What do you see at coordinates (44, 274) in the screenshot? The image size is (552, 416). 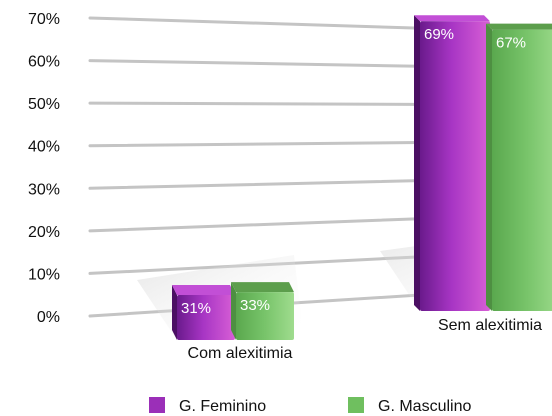 I see `y-tick-label: 10%` at bounding box center [44, 274].